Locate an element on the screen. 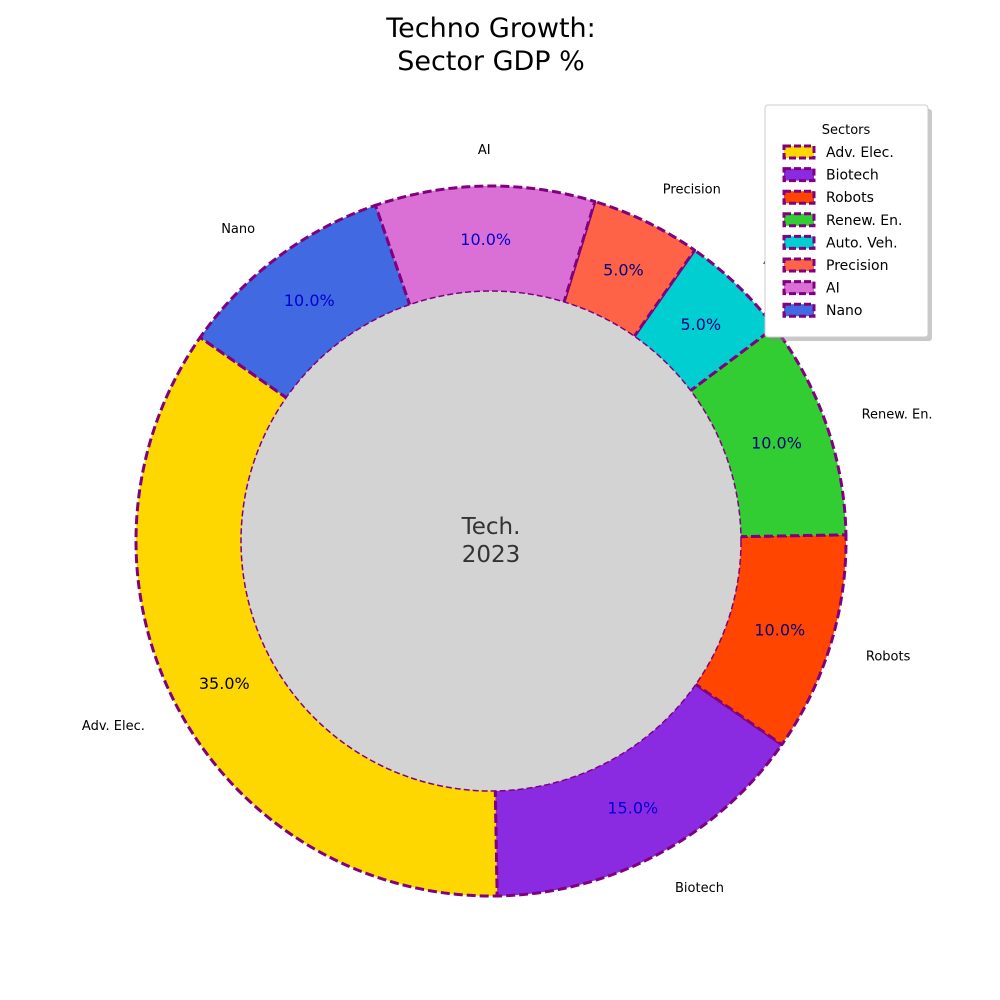  legend-swatch-adv-elec is located at coordinates (799, 152).